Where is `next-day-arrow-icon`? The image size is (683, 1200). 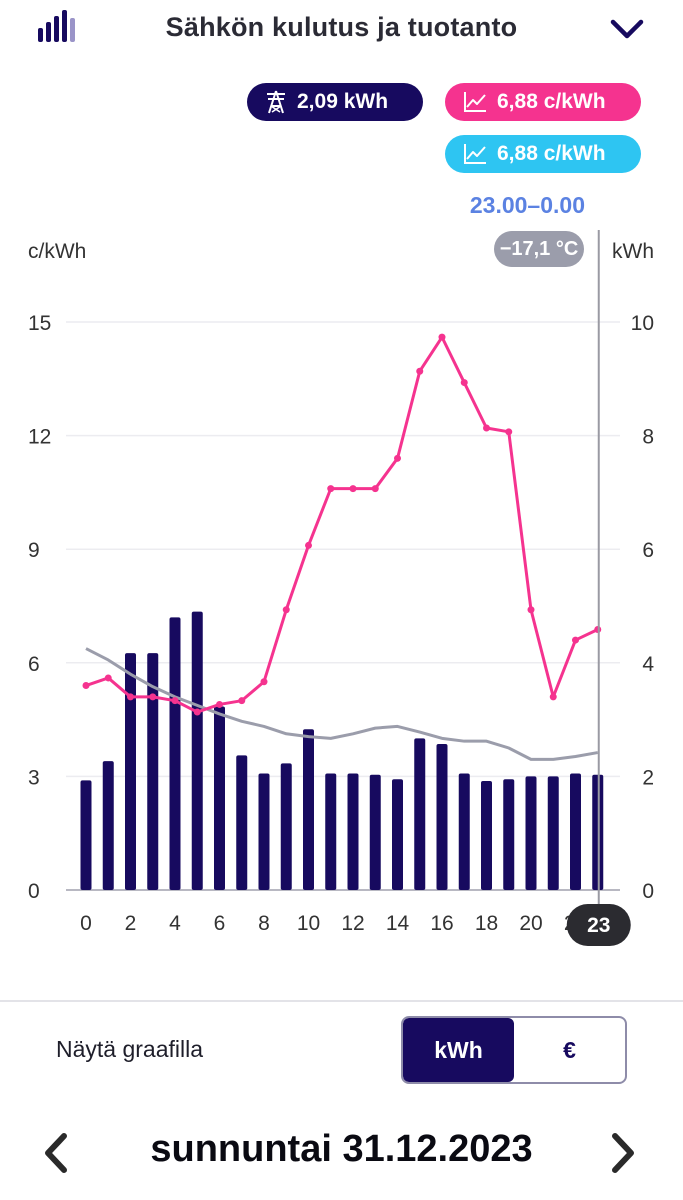
next-day-arrow-icon is located at coordinates (623, 1153).